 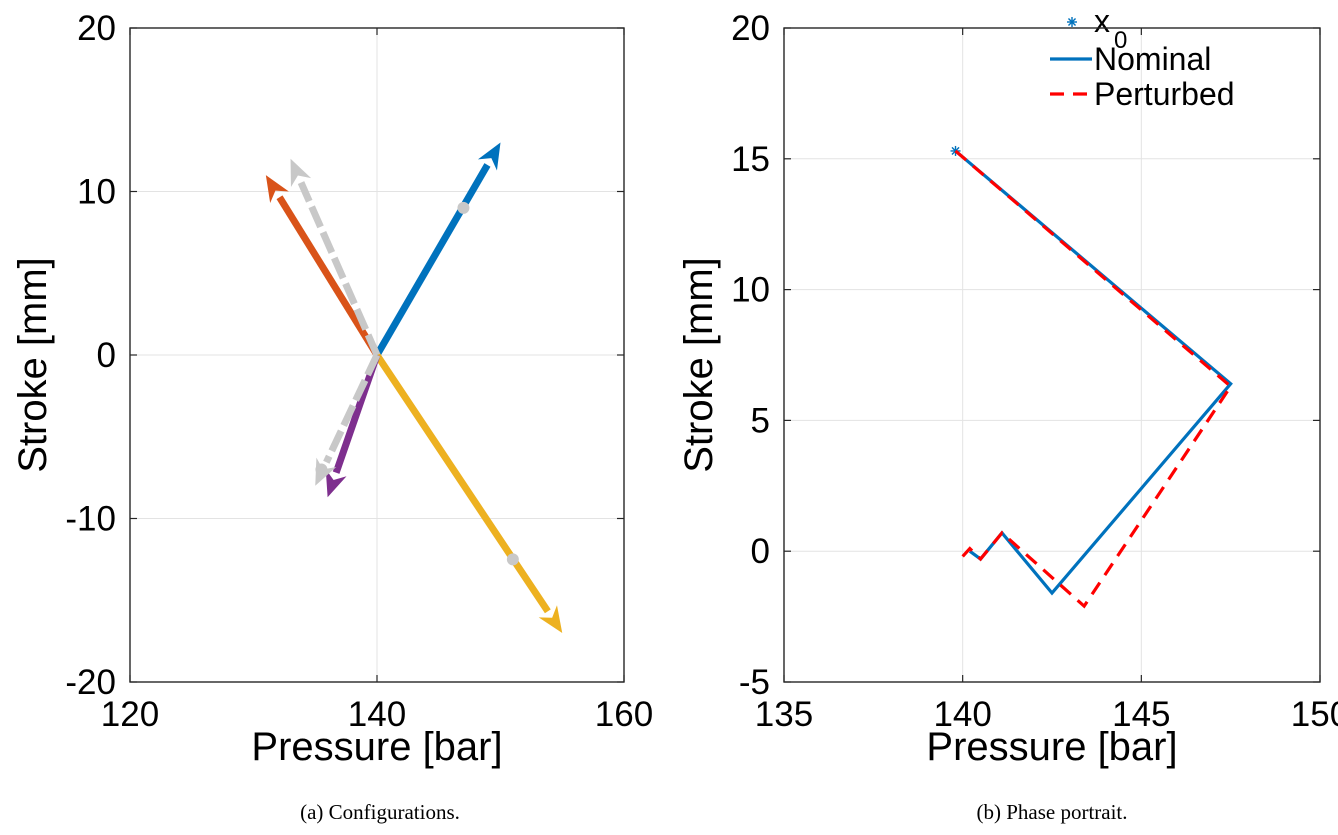 I want to click on x-tick-label: 160, so click(x=624, y=714).